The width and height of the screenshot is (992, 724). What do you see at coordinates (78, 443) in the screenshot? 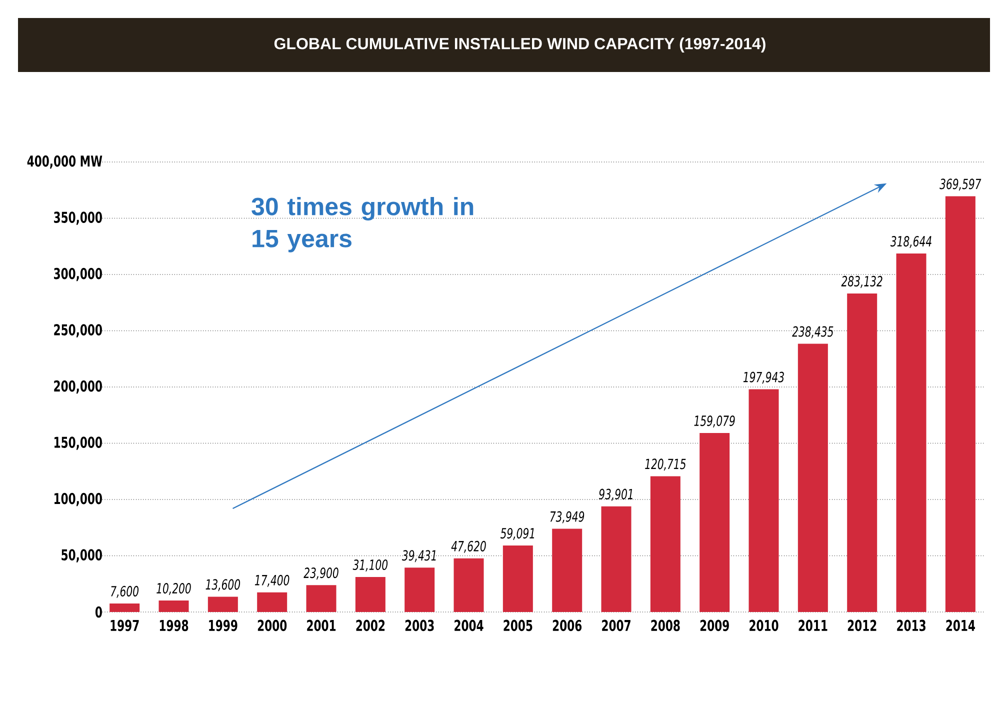
I see `y-tick-label: 150,000` at bounding box center [78, 443].